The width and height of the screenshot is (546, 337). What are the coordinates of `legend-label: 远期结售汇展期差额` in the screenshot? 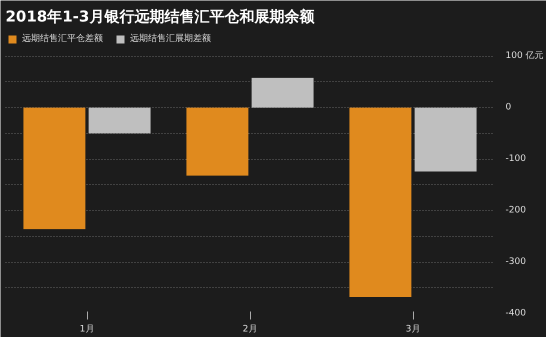 It's located at (170, 38).